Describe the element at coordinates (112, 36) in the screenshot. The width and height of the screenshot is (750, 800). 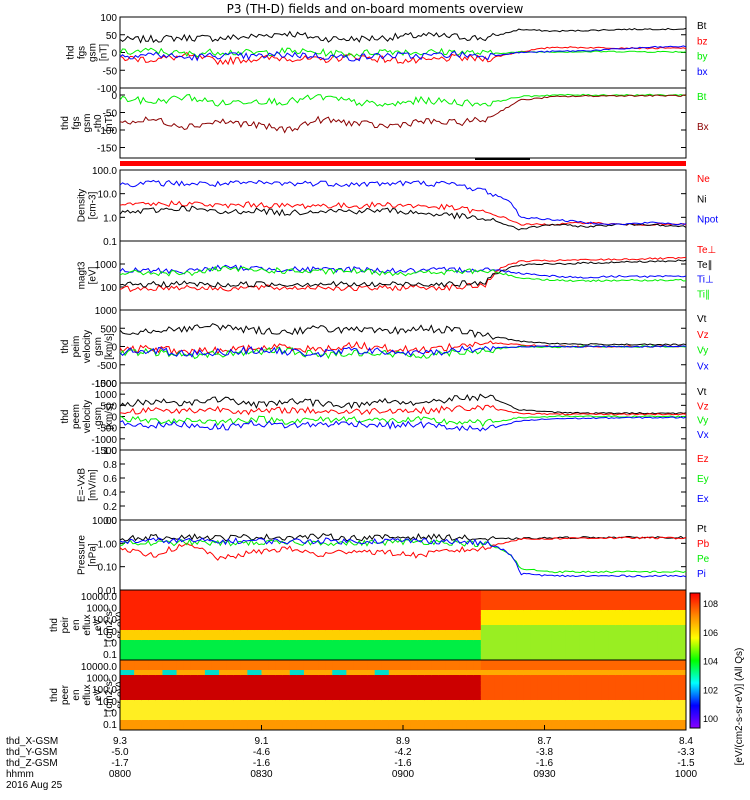
I see `ytick-label-fgs: 50` at that location.